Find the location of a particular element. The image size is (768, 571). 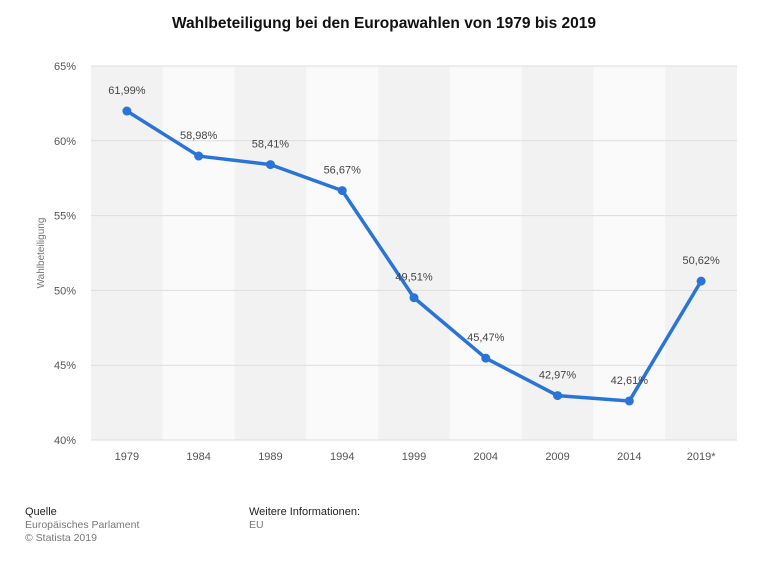

data-label: 58,98% is located at coordinates (199, 136).